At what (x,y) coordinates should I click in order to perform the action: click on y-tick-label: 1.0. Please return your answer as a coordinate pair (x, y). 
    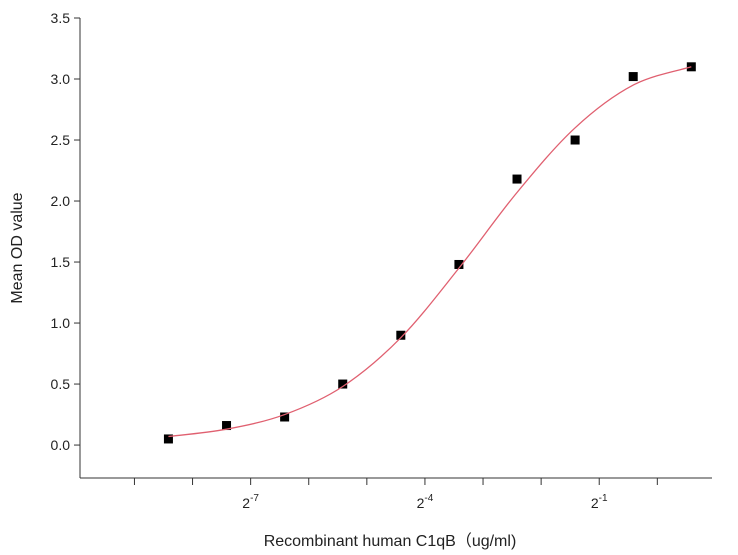
    Looking at the image, I should click on (61, 323).